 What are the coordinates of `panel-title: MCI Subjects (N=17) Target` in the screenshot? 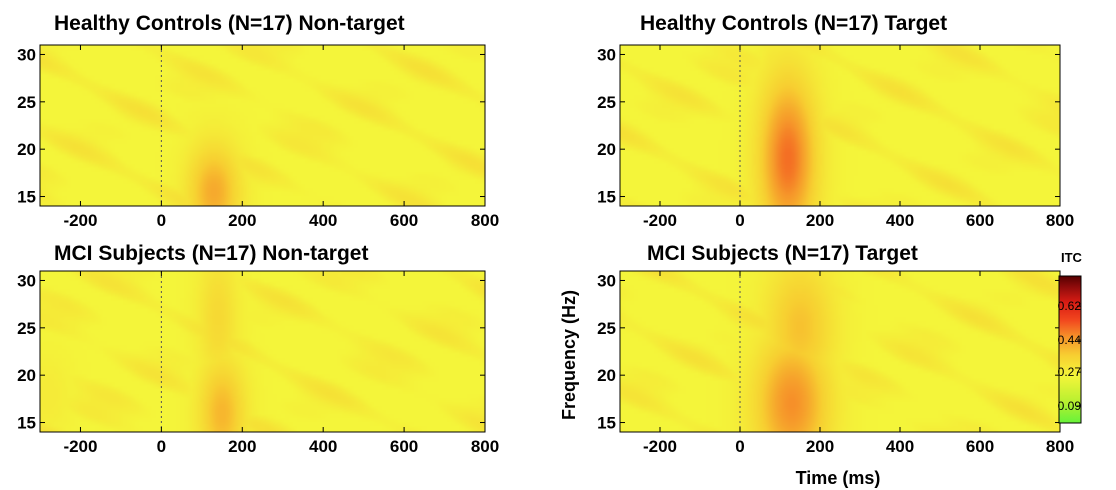 It's located at (782, 253).